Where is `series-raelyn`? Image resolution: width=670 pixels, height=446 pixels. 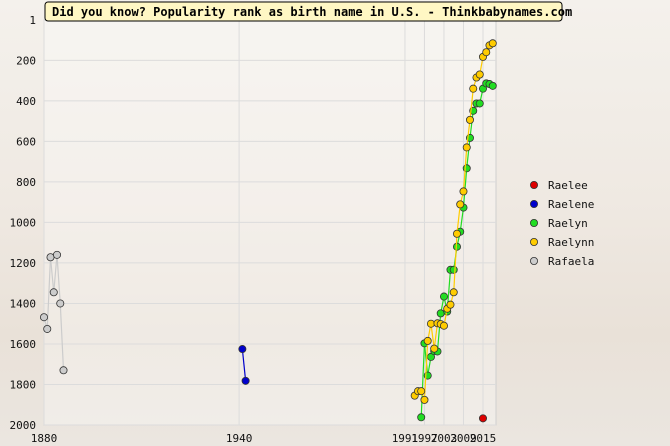
series-raelyn is located at coordinates (457, 250).